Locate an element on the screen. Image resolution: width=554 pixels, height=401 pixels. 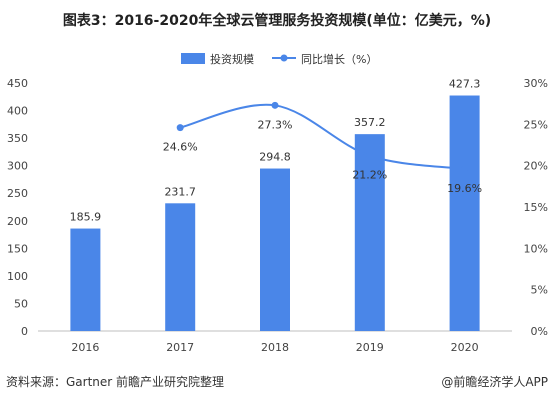
bar-value-label: 357.2 is located at coordinates (370, 122).